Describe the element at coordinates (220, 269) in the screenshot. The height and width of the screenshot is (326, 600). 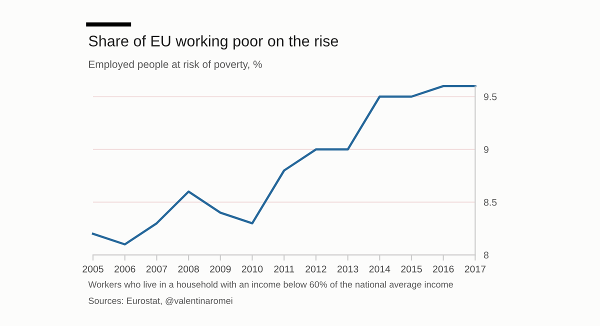
I see `x-tick-label: 2009` at that location.